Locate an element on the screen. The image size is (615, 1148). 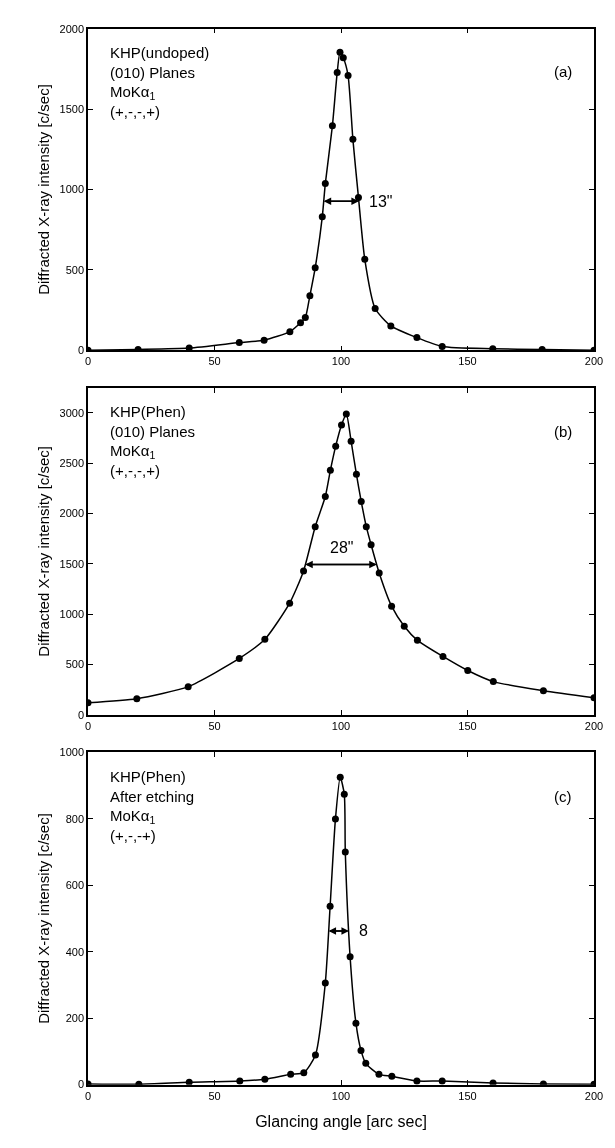
y-tick-label: 600 is located at coordinates (75, 885).